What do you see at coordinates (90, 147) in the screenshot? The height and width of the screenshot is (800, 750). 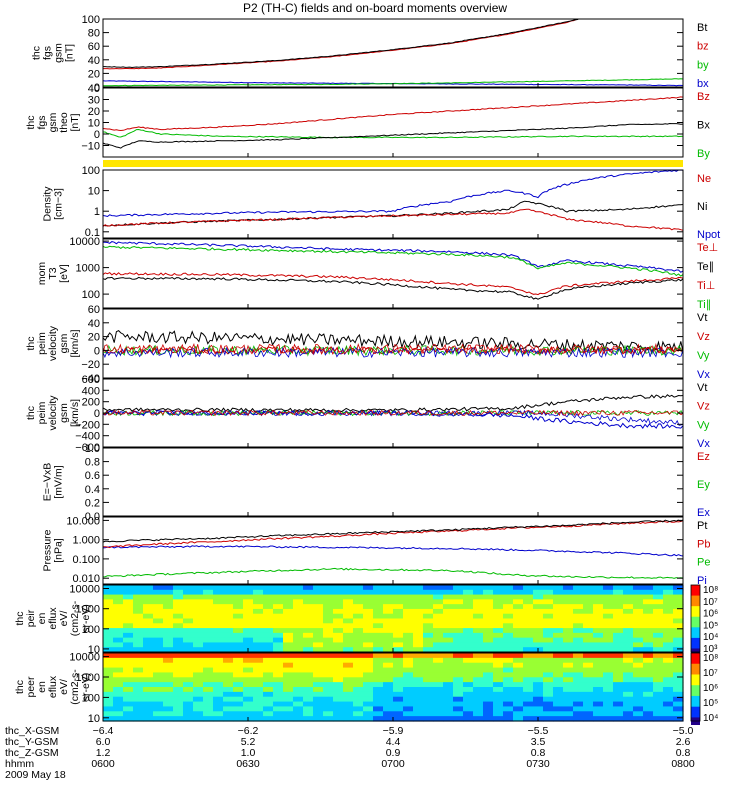 I see `y-tick-label: −10` at bounding box center [90, 147].